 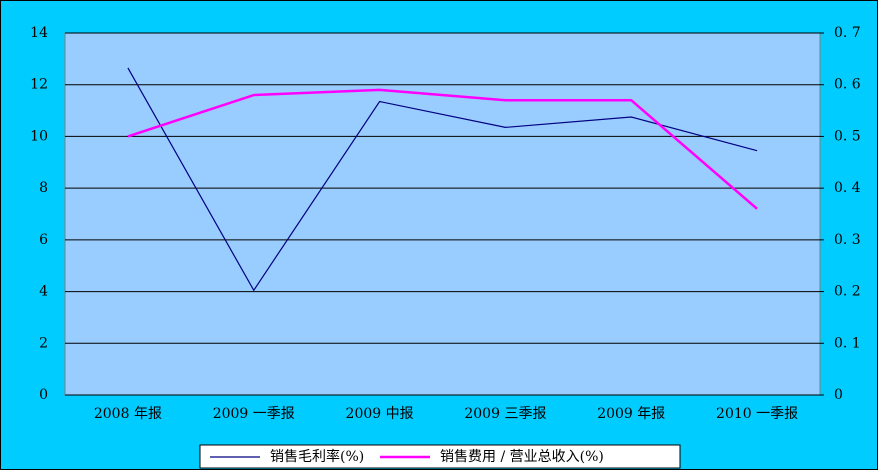 What do you see at coordinates (631, 414) in the screenshot?
I see `x-tick-label: 2009 年报` at bounding box center [631, 414].